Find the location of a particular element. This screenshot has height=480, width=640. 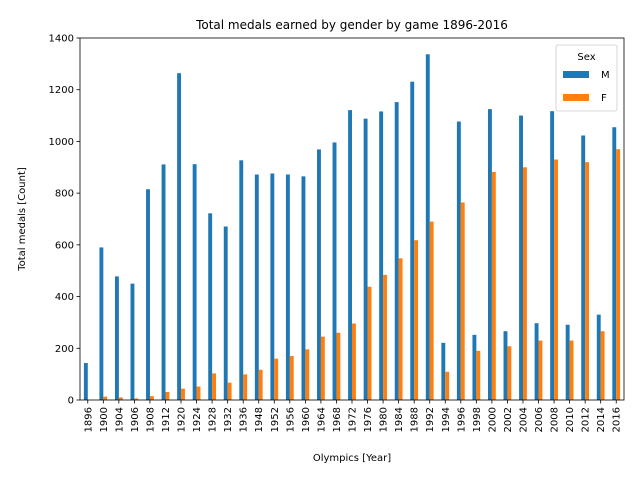

x-tick-label: 1998 is located at coordinates (477, 419).